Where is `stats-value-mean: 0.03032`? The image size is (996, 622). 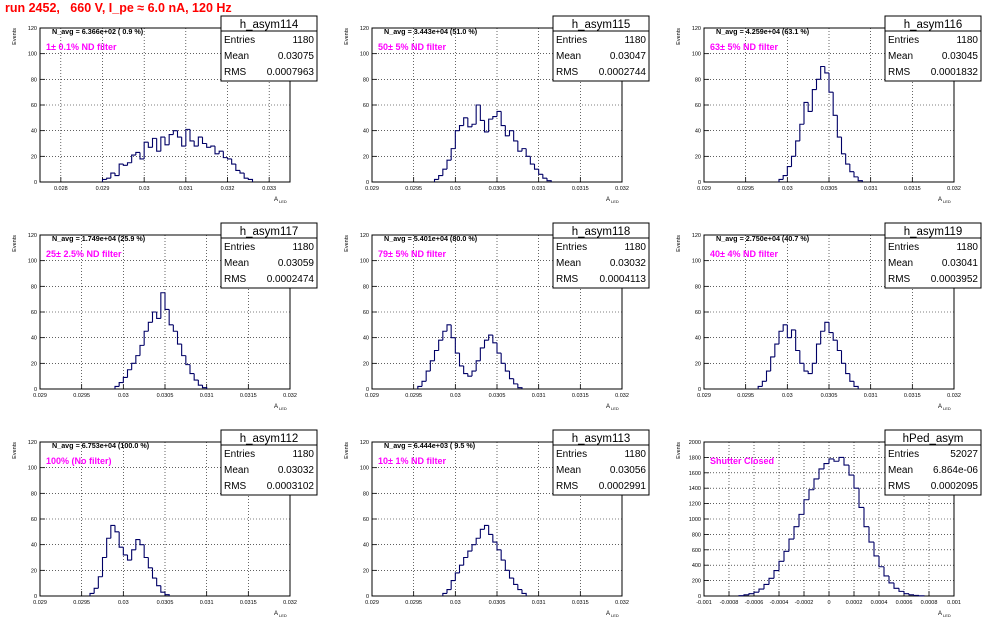 stats-value-mean: 0.03032 is located at coordinates (628, 263).